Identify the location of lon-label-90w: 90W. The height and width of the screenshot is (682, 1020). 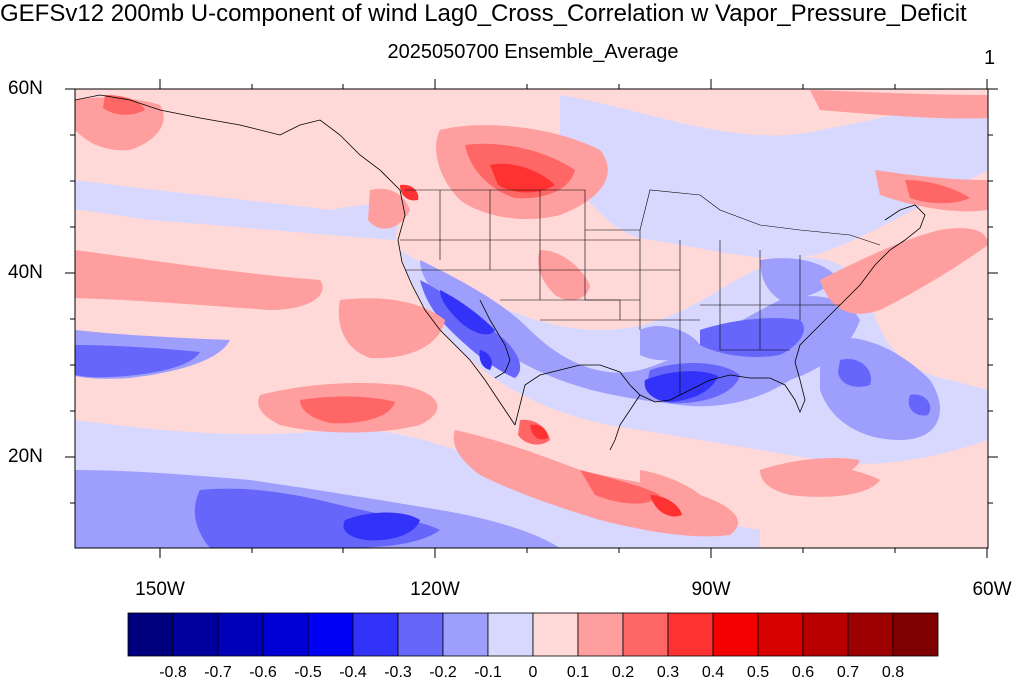
(711, 589).